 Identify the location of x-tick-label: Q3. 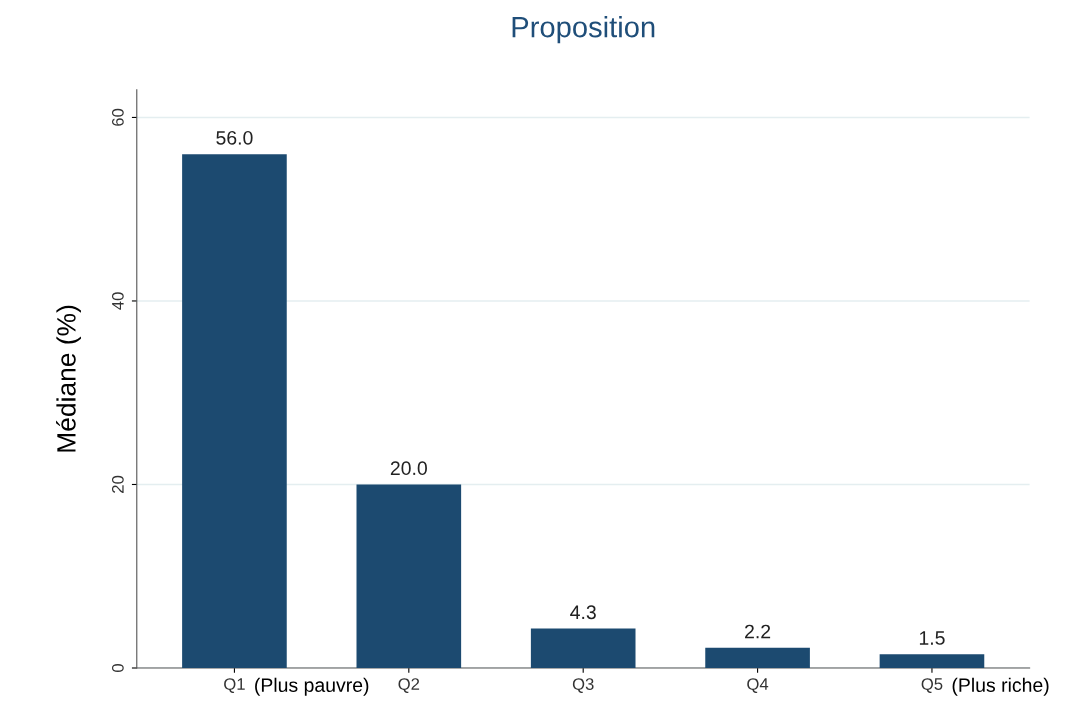
(583, 685).